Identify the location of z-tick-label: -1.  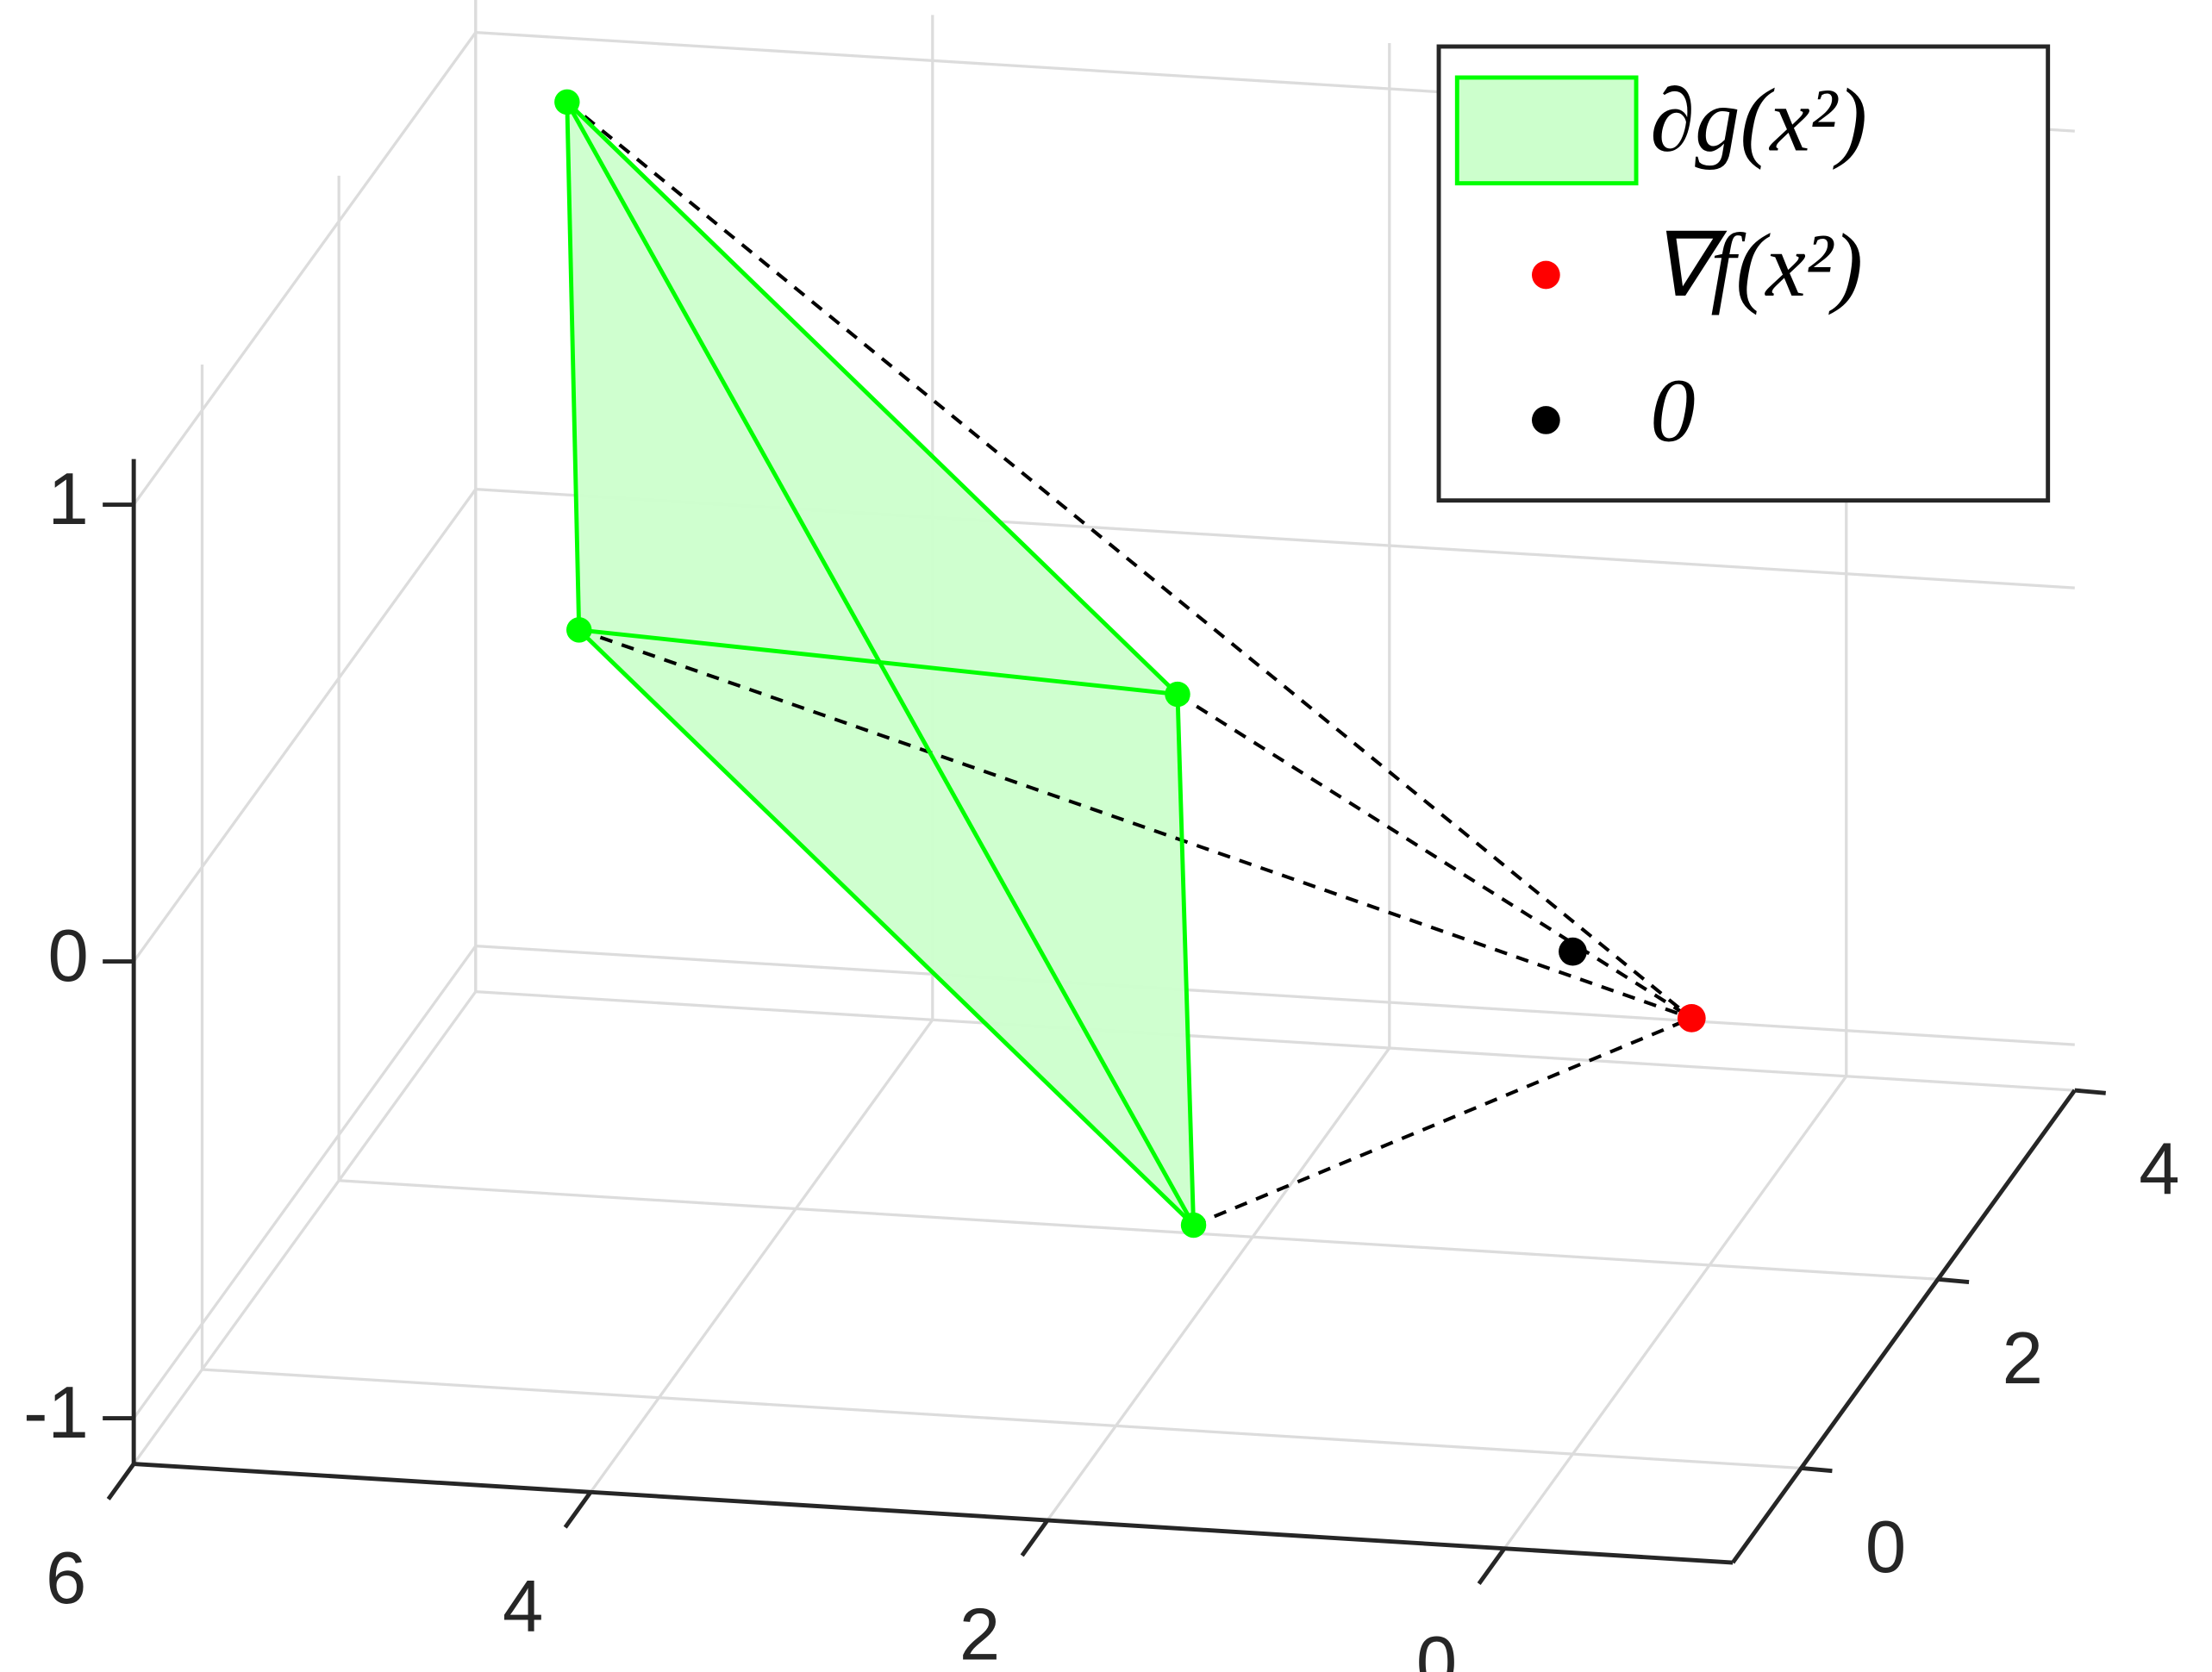
(56, 1413).